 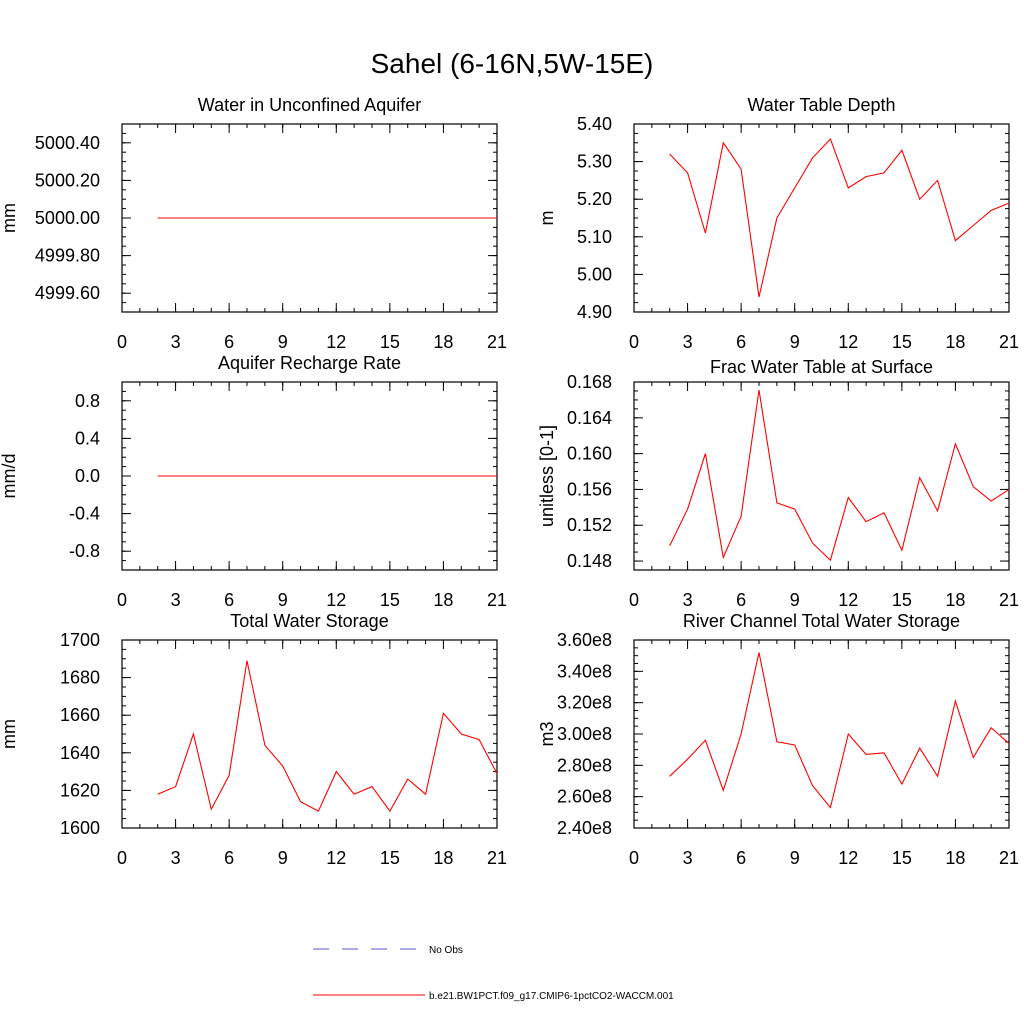 I want to click on y-tick-label: 1680, so click(x=80, y=678).